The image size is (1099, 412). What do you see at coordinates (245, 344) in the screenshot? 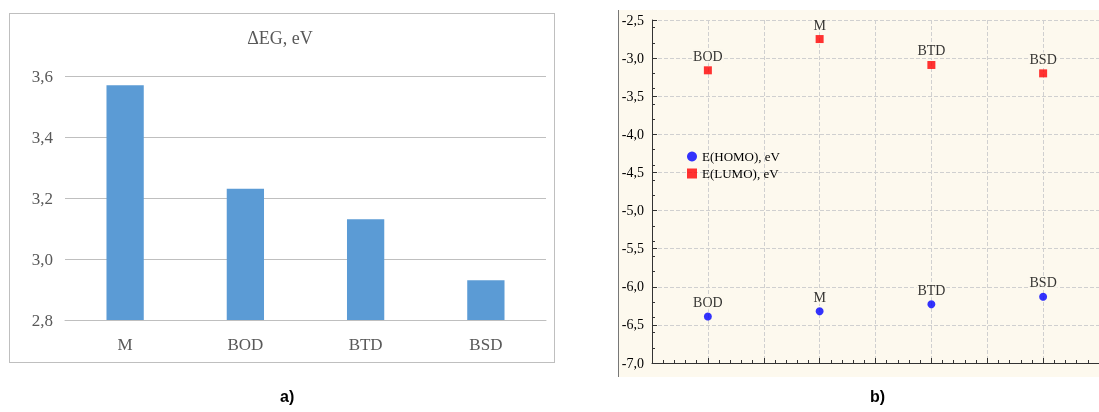
I see `x-tick-label: BOD` at bounding box center [245, 344].